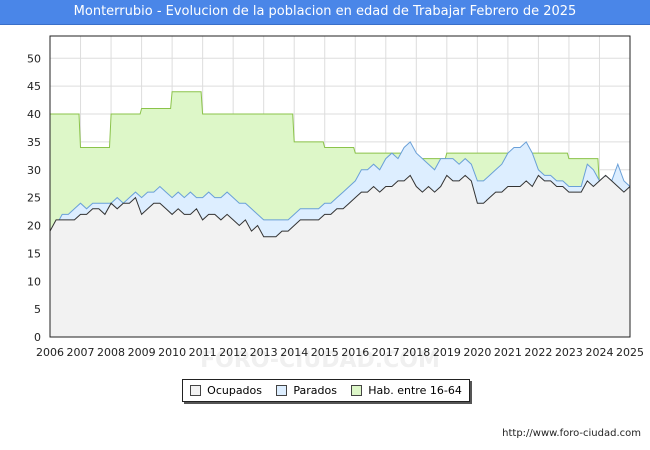 This screenshot has height=450, width=650. Describe the element at coordinates (415, 390) in the screenshot. I see `legend-label-hab: Hab. entre 16-64` at that location.